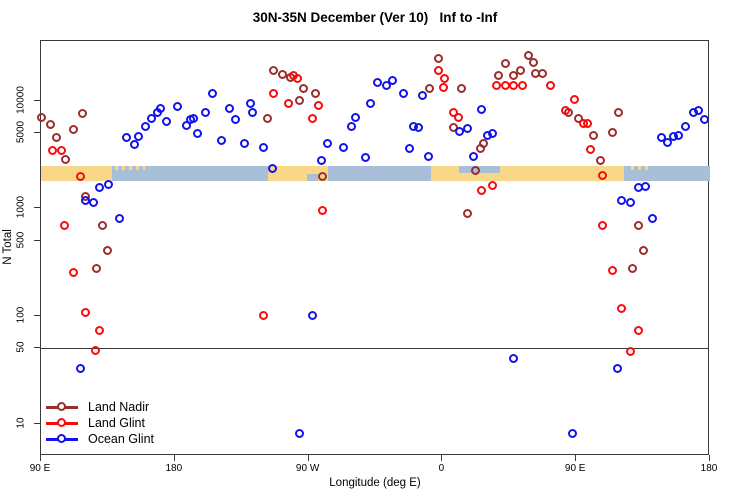  I want to click on y-tick-label: 500, so click(21, 240).